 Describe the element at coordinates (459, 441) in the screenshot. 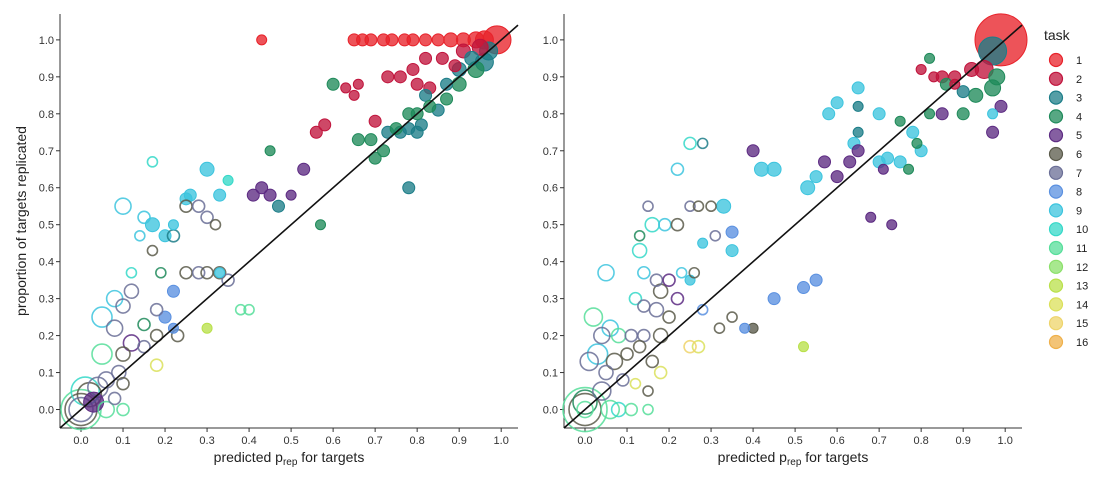

I see `left-x-tick-label: 0.9` at that location.